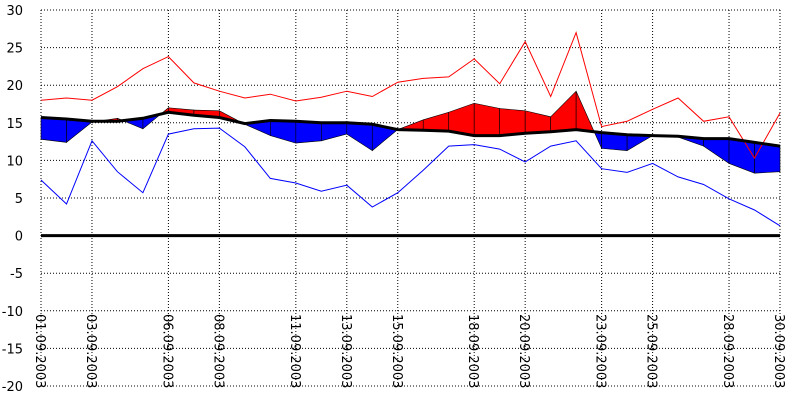 Image resolution: width=800 pixels, height=400 pixels. What do you see at coordinates (14, 11) in the screenshot?
I see `y-tick-label: 30` at bounding box center [14, 11].